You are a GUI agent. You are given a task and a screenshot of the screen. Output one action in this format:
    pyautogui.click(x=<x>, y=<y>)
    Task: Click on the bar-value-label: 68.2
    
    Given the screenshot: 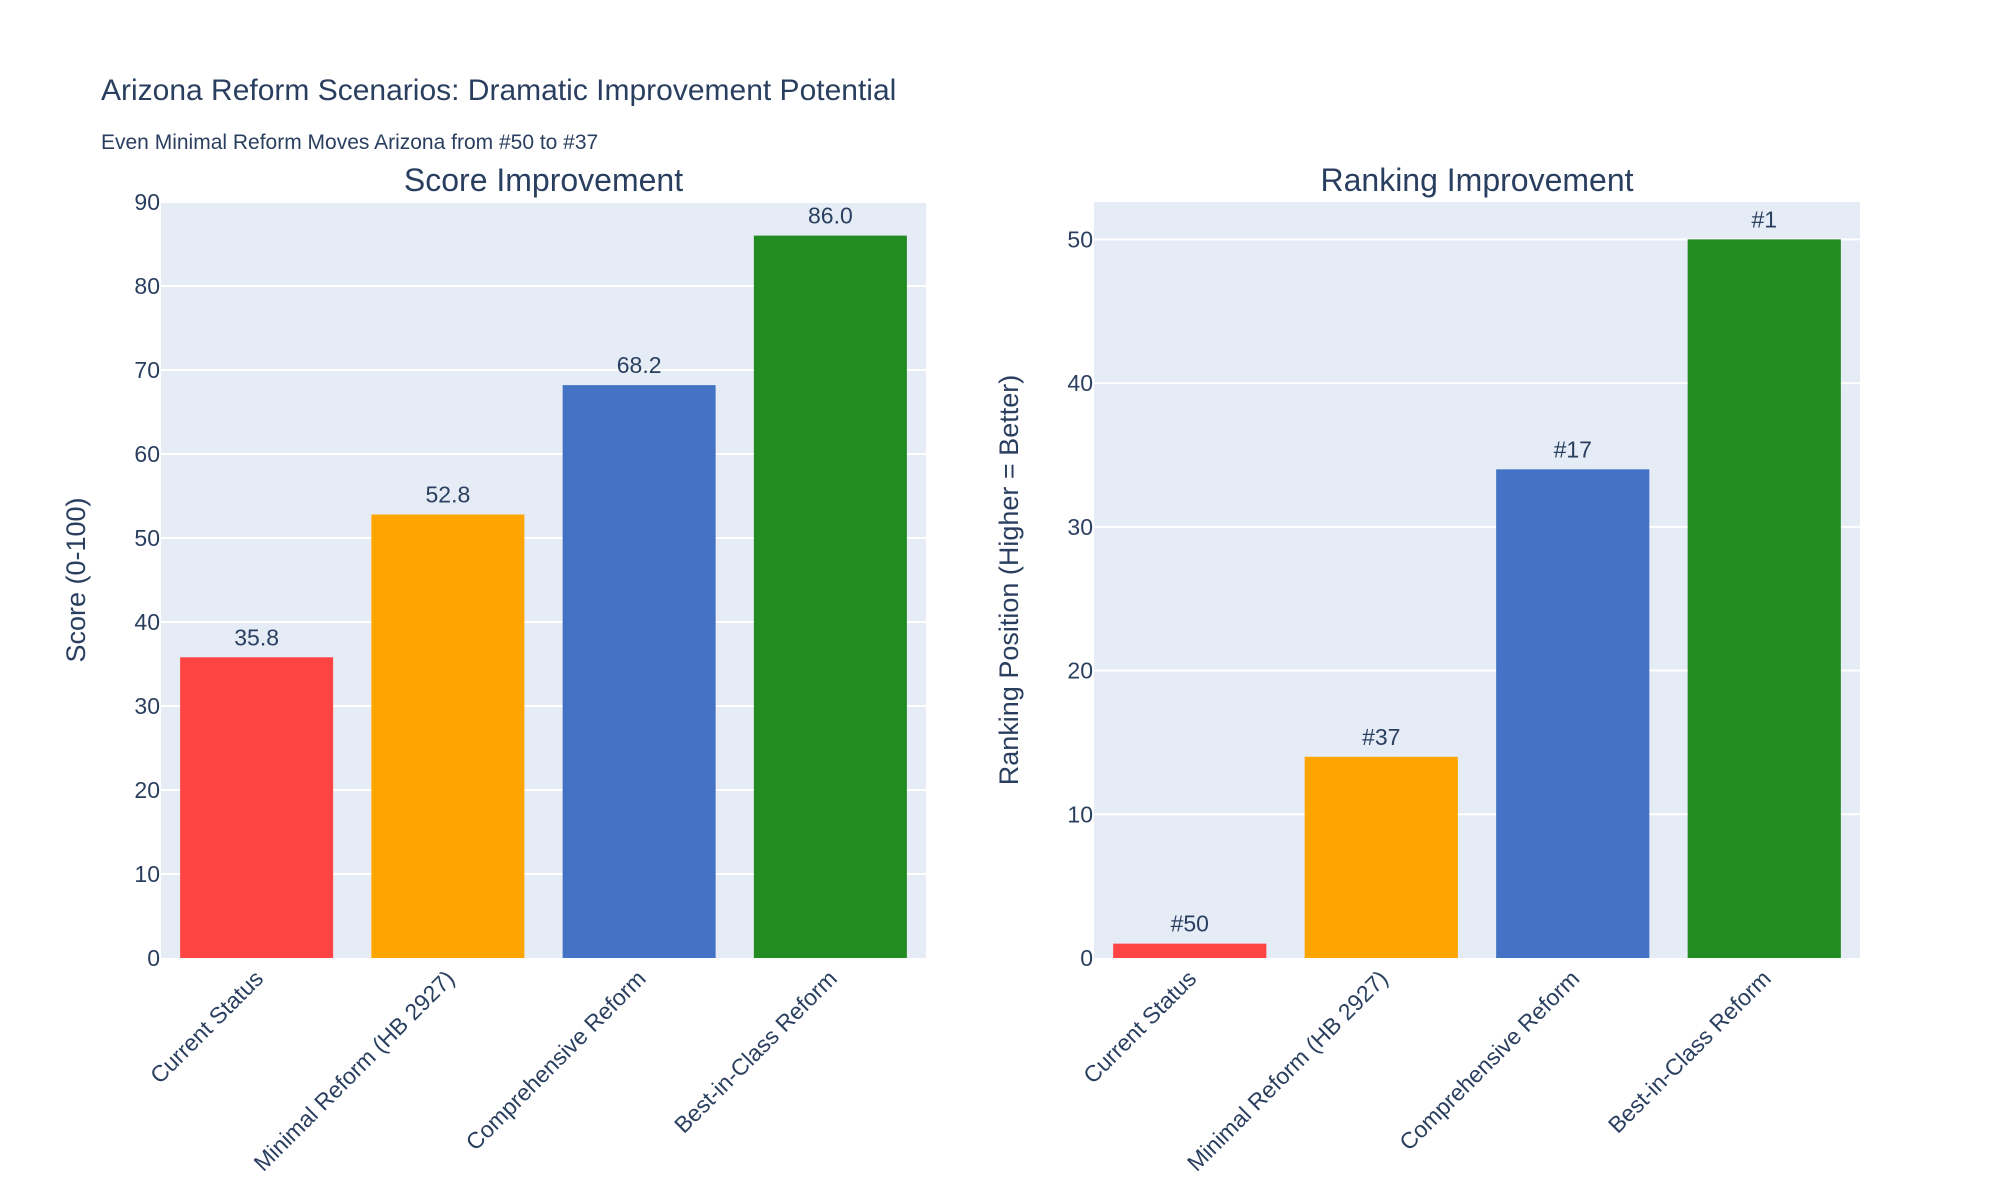 What is the action you would take?
    pyautogui.click(x=639, y=365)
    